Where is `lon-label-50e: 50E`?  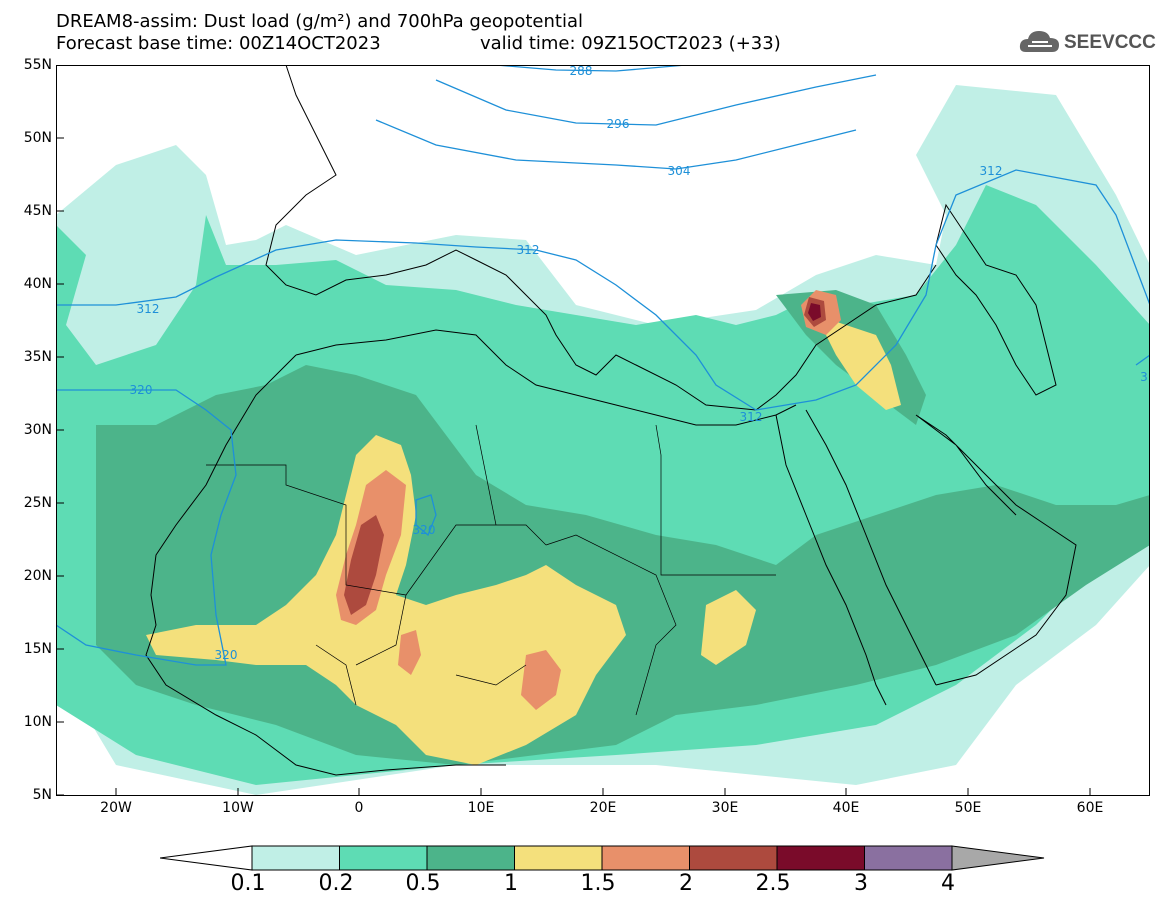
lon-label-50e: 50E is located at coordinates (968, 808).